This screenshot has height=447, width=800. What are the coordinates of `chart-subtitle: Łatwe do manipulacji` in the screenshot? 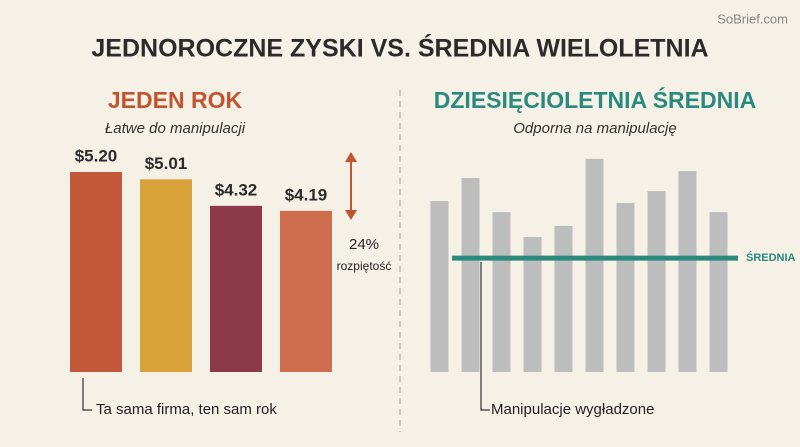 It's located at (175, 128).